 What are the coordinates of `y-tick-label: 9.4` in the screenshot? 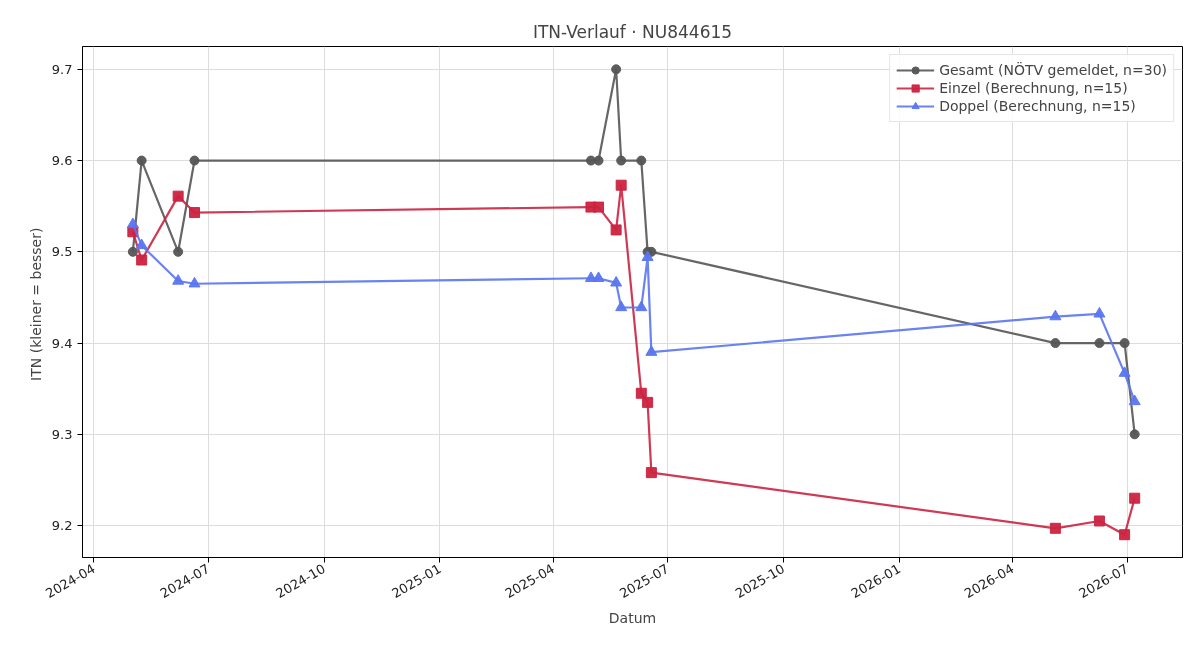 It's located at (62, 343).